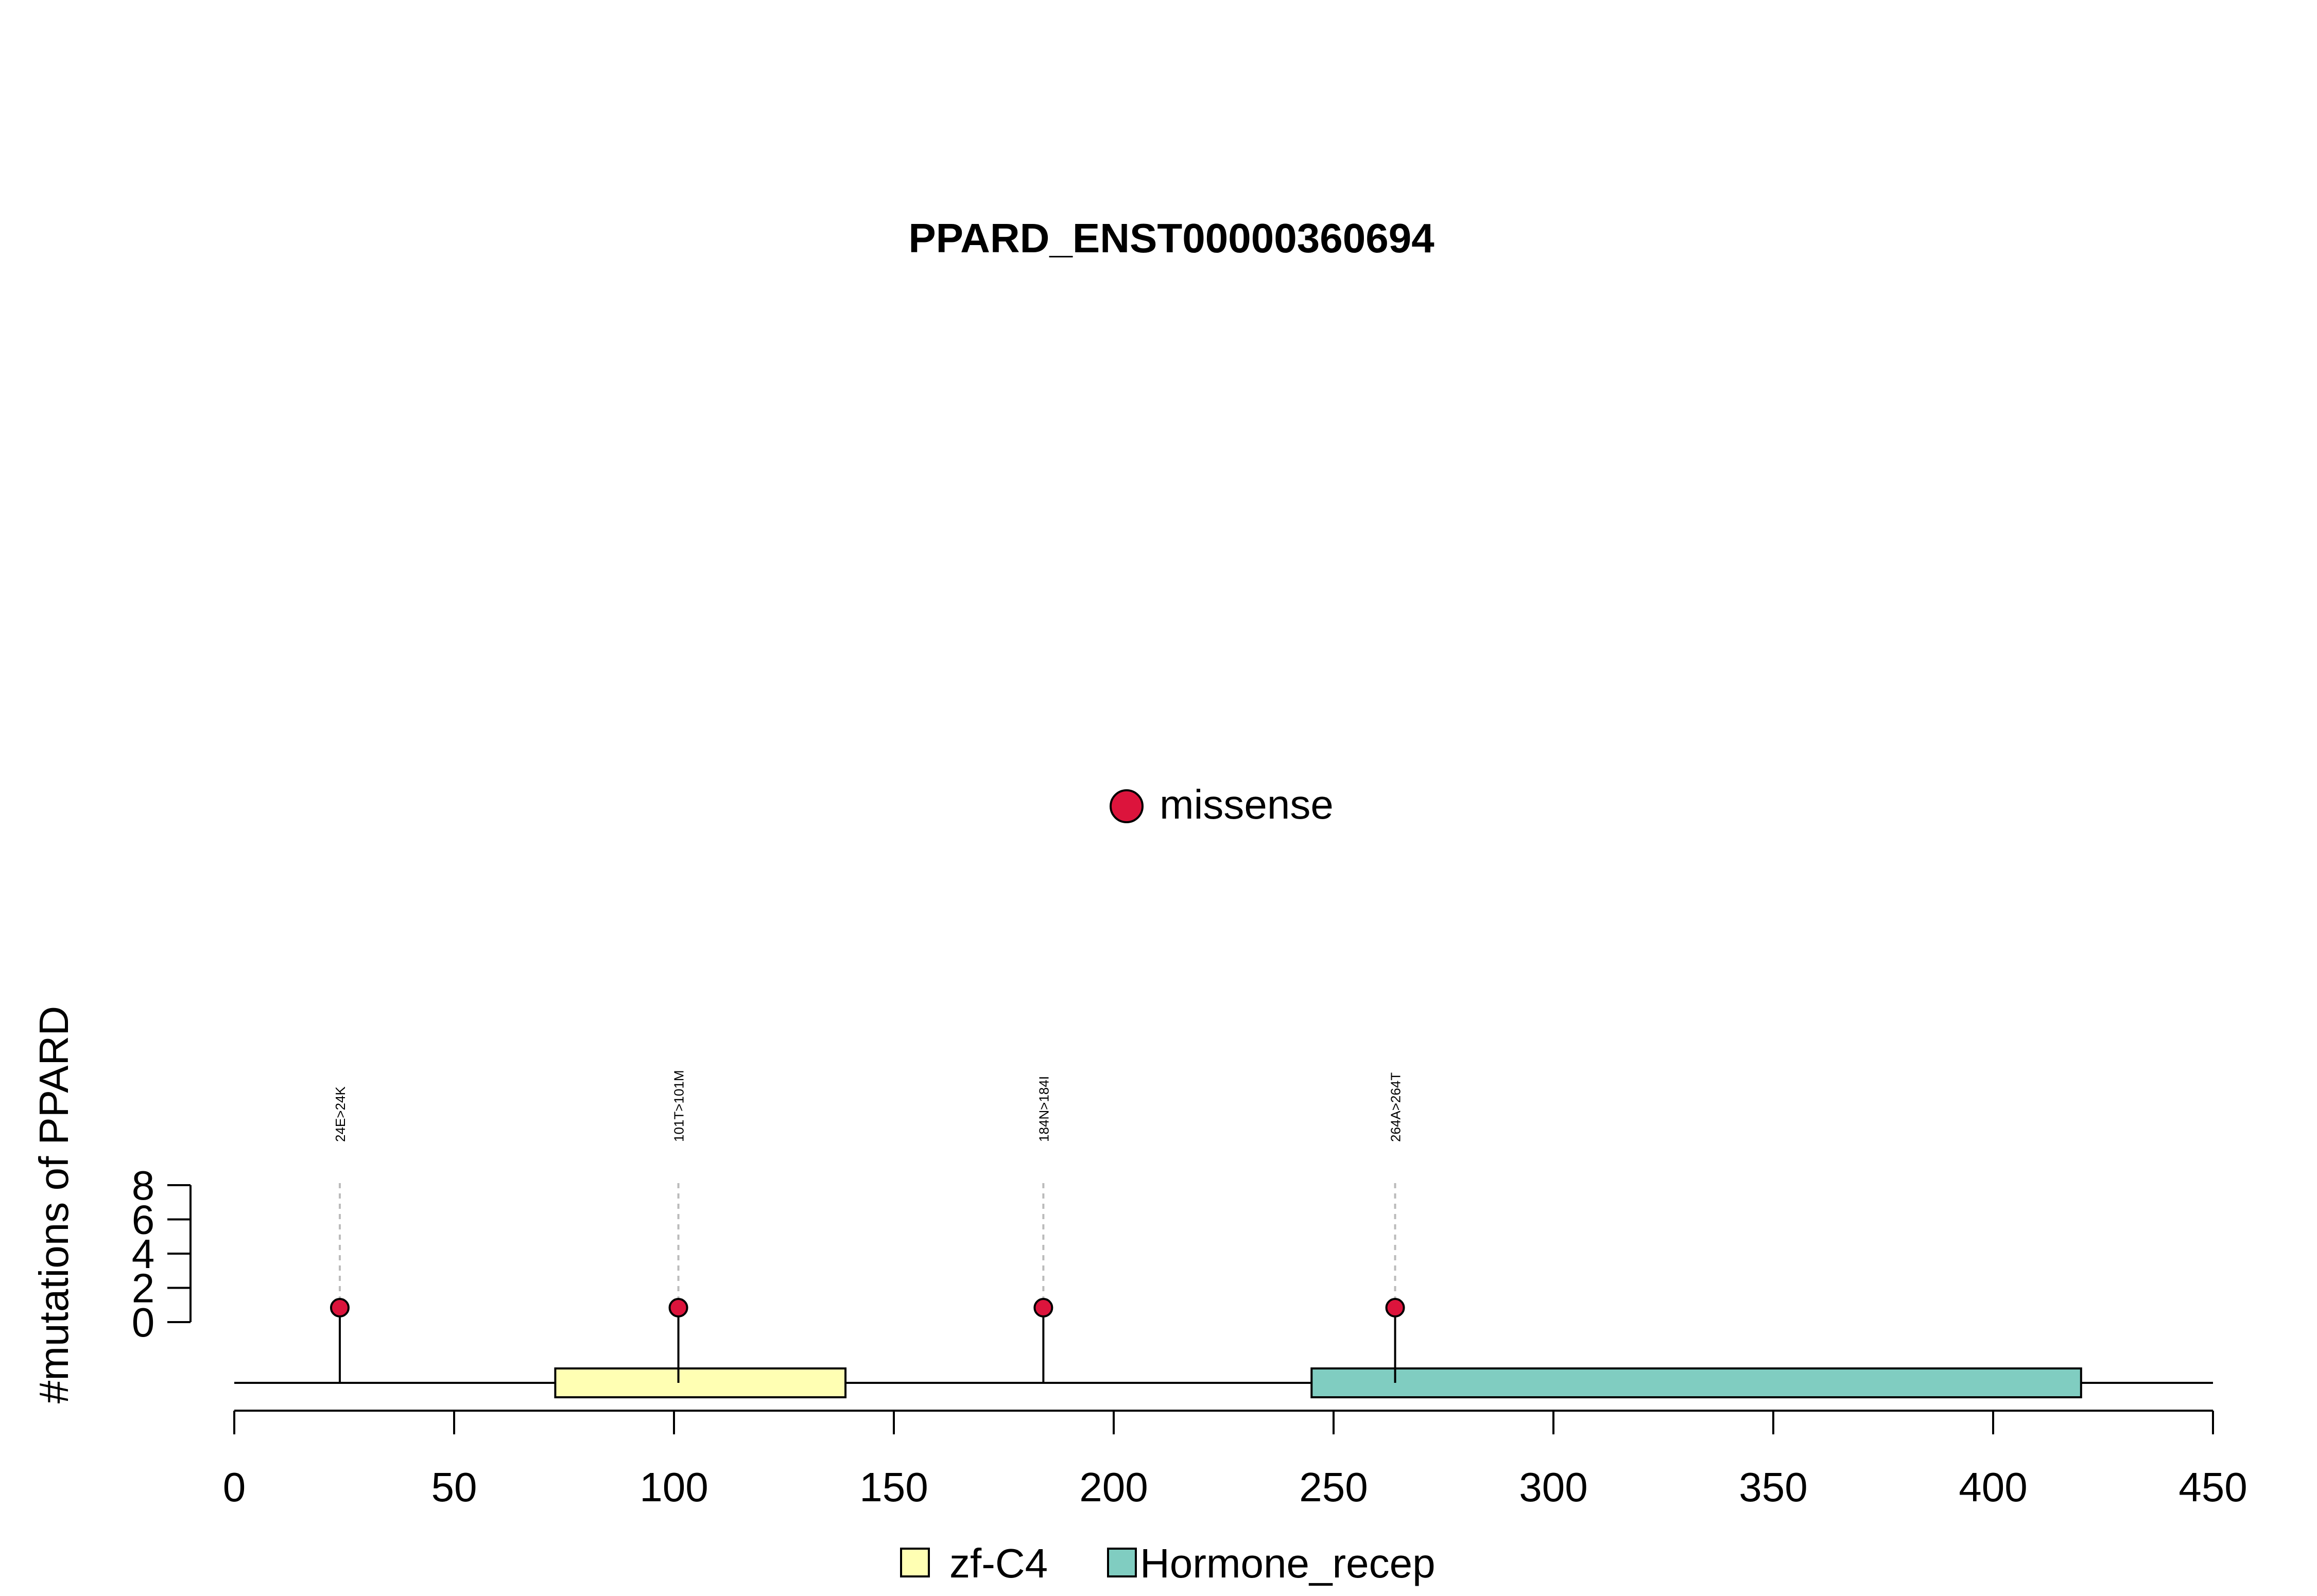 This screenshot has width=2317, height=1596. I want to click on domain-legend-swatch-hormone-recep, so click(1122, 1563).